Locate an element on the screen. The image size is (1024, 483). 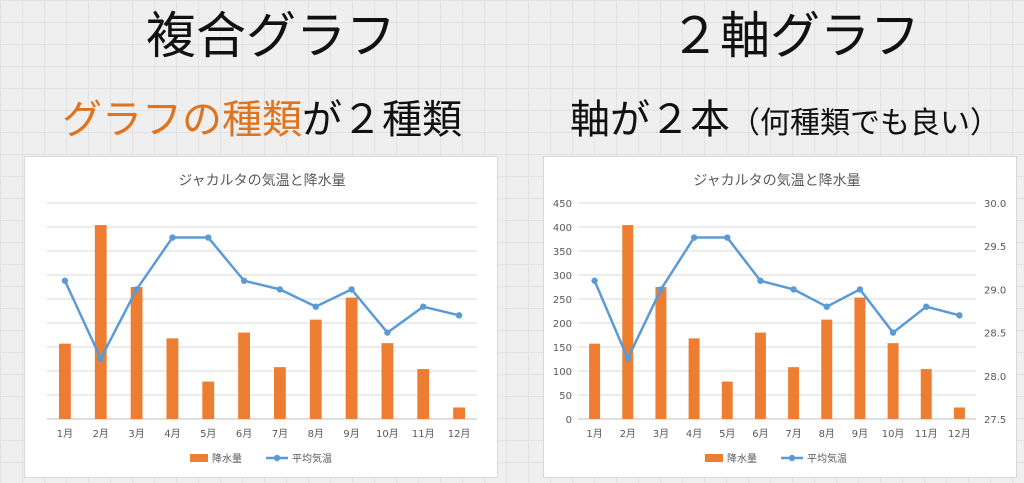
left-subheading: グラフの種類が２種類 is located at coordinates (262, 120).